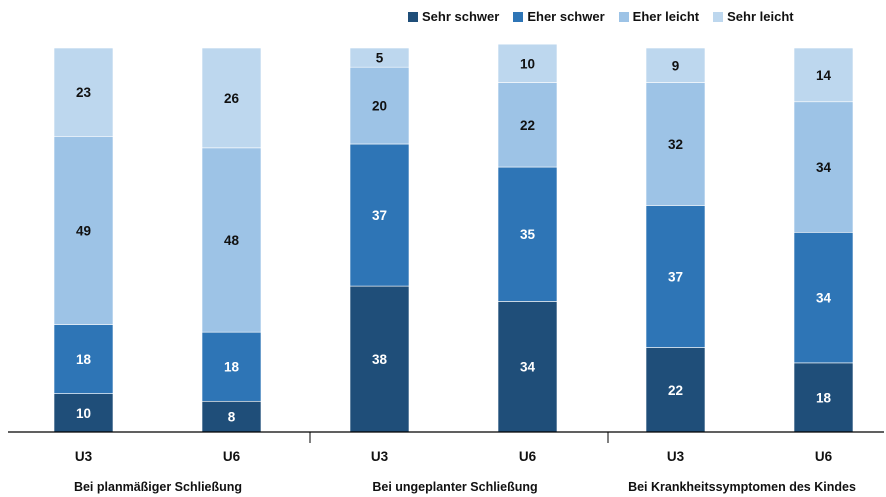 This screenshot has height=497, width=886. What do you see at coordinates (380, 359) in the screenshot?
I see `data-label: 38` at bounding box center [380, 359].